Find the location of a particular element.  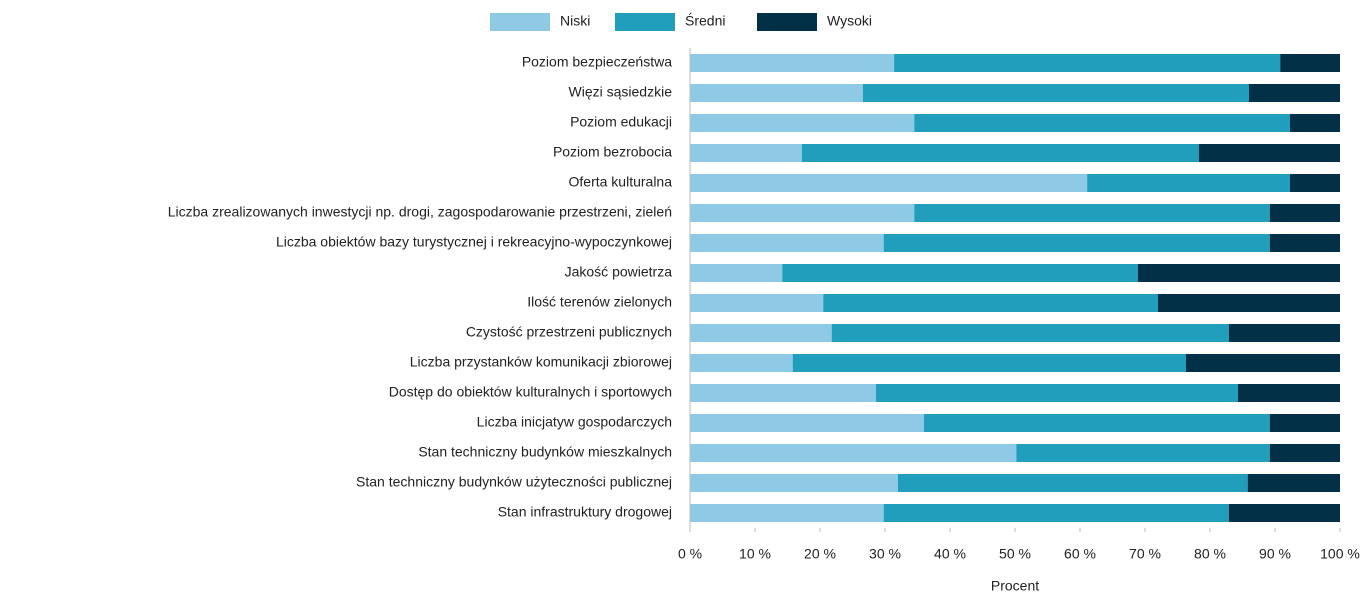

y-tick-label: Liczba przystanków komunikacji zbiorowej is located at coordinates (541, 362).